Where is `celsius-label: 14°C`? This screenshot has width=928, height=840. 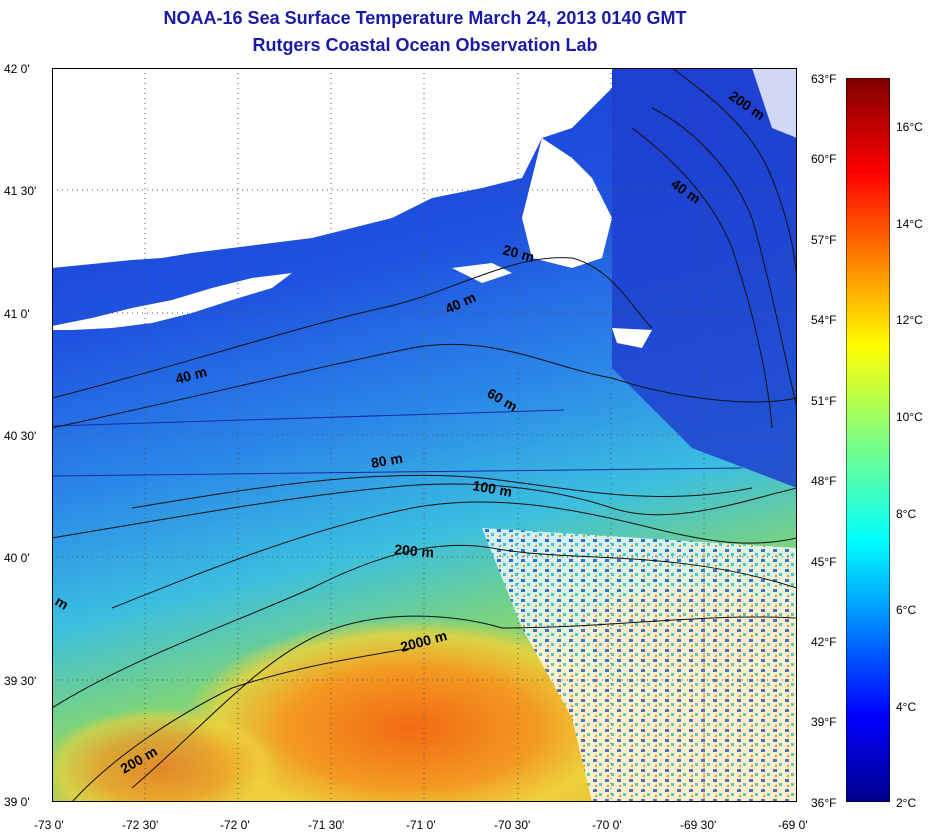
celsius-label: 14°C is located at coordinates (909, 224).